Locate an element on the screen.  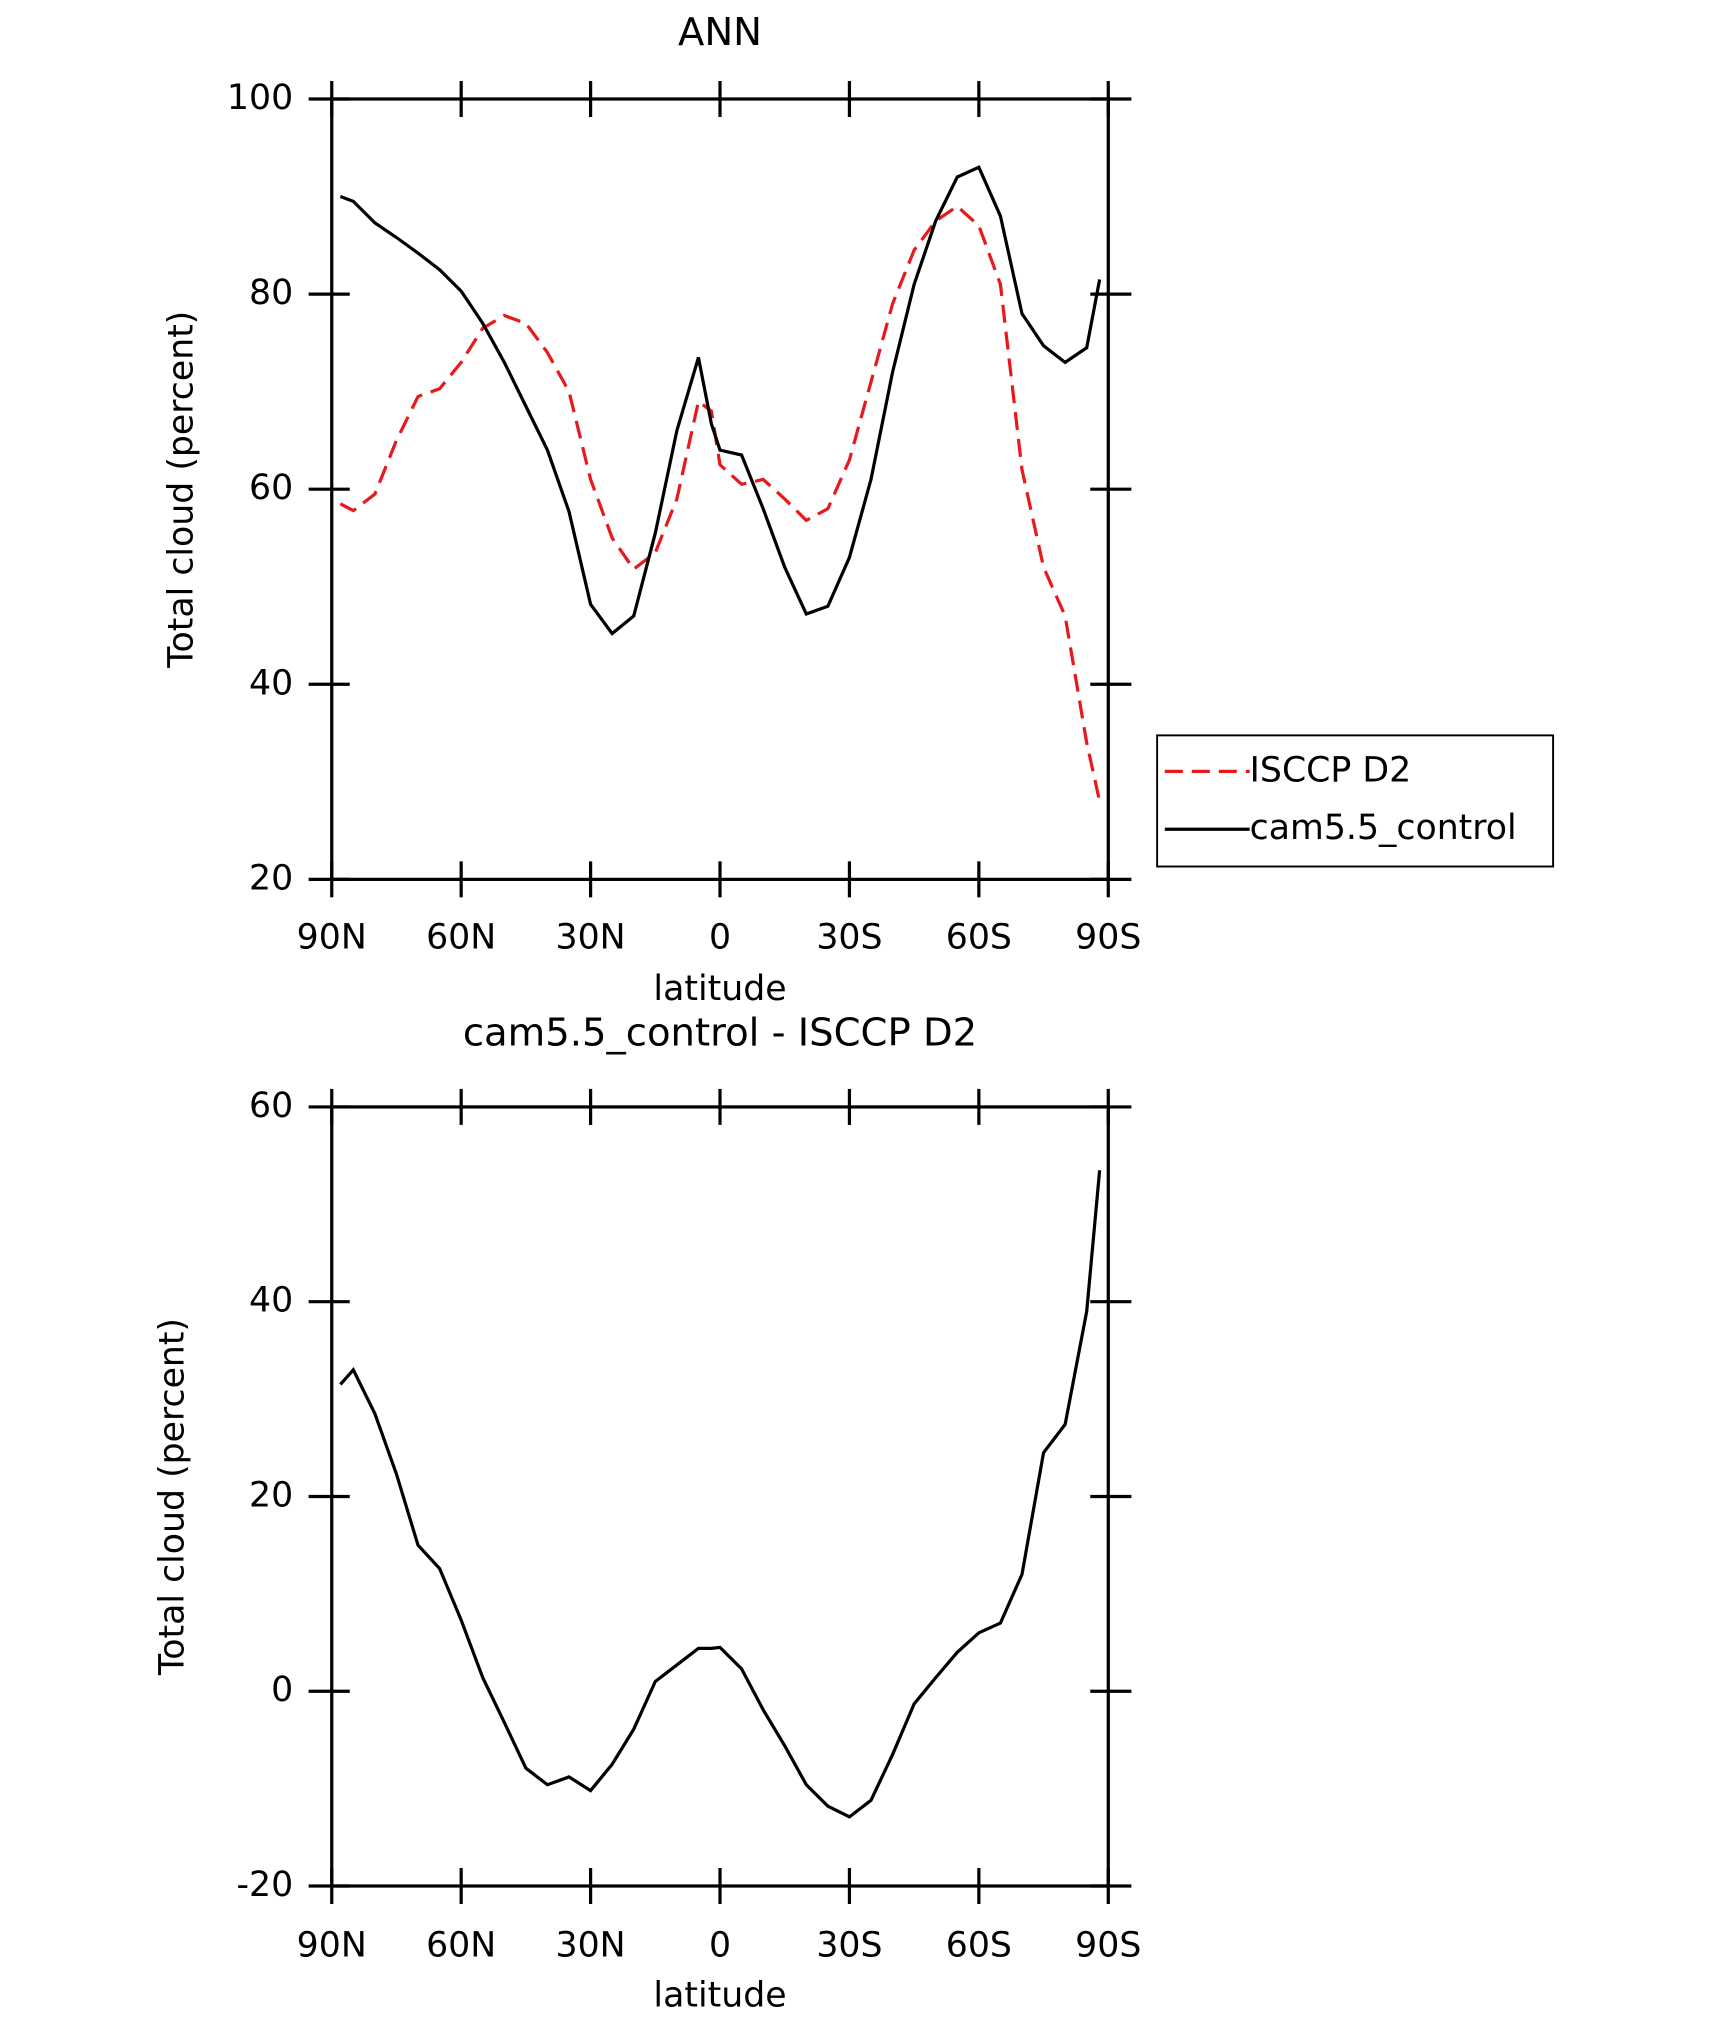
chart-title: ANN is located at coordinates (720, 32).